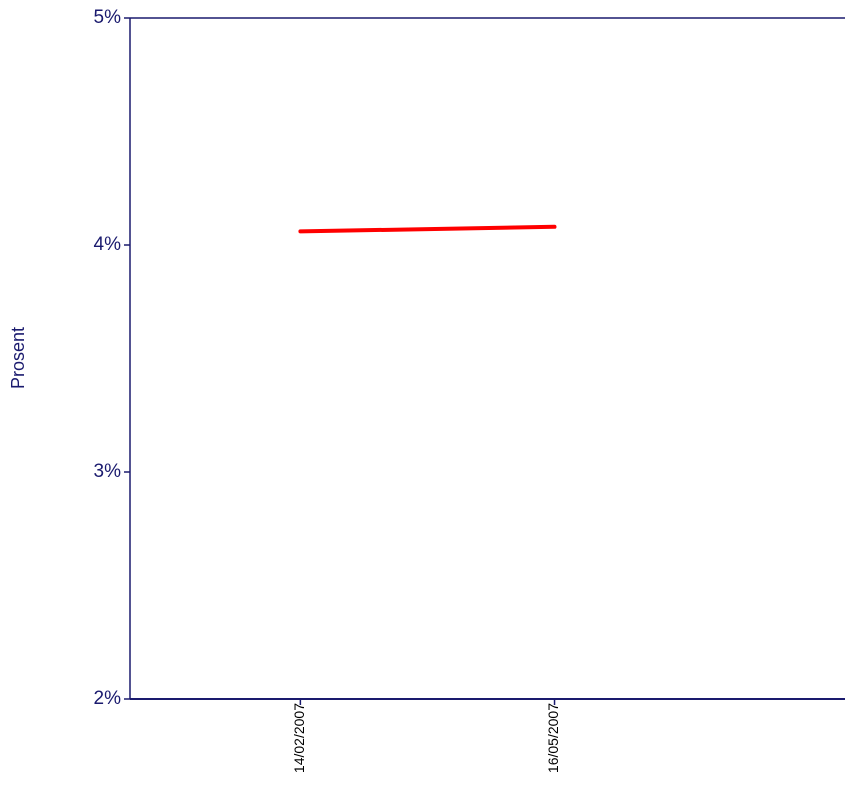 This screenshot has width=845, height=803. I want to click on y-tick-label: 4%, so click(108, 244).